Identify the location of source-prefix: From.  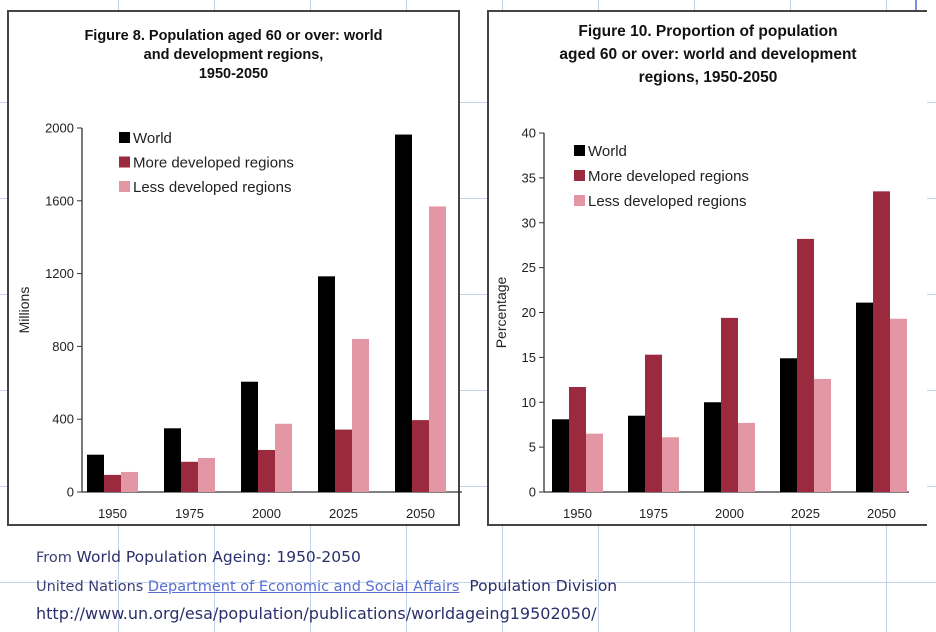
(56, 558).